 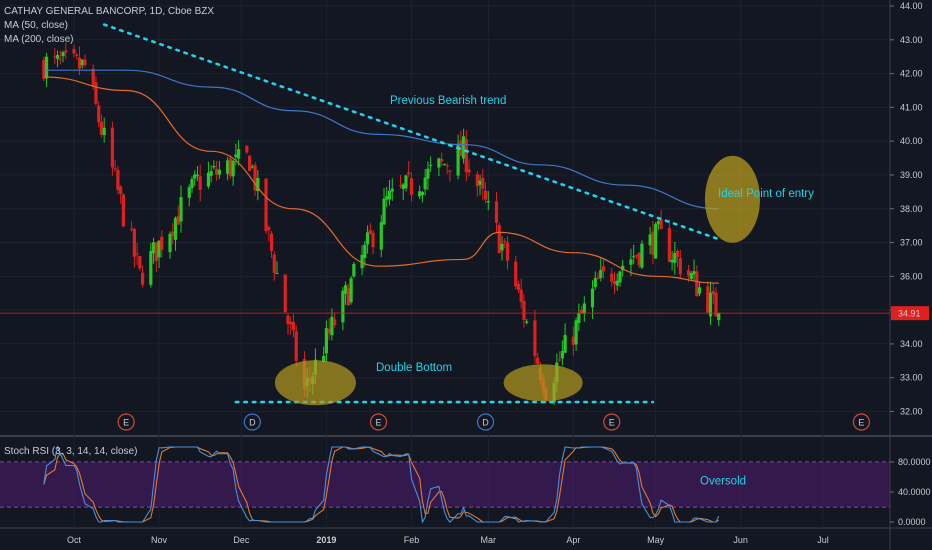 I want to click on price-tick-label: 40.00, so click(x=911, y=141).